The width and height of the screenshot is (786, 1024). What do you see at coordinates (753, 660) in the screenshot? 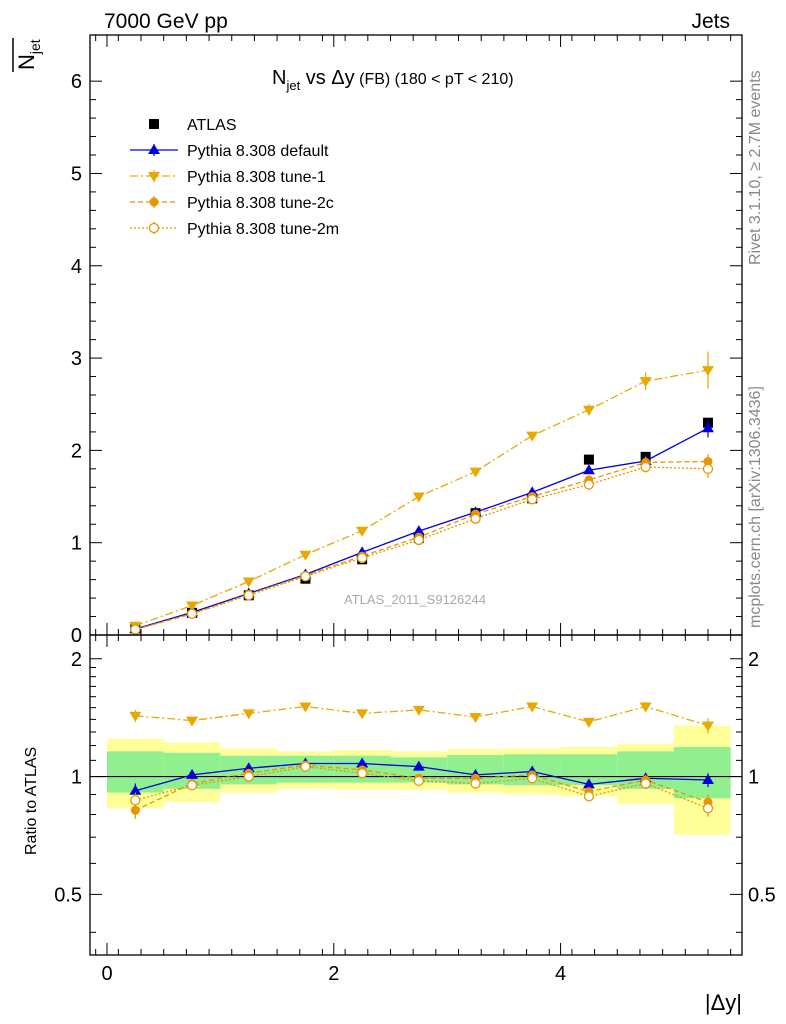
I see `ratio-ytick-label-r-2: 2` at bounding box center [753, 660].